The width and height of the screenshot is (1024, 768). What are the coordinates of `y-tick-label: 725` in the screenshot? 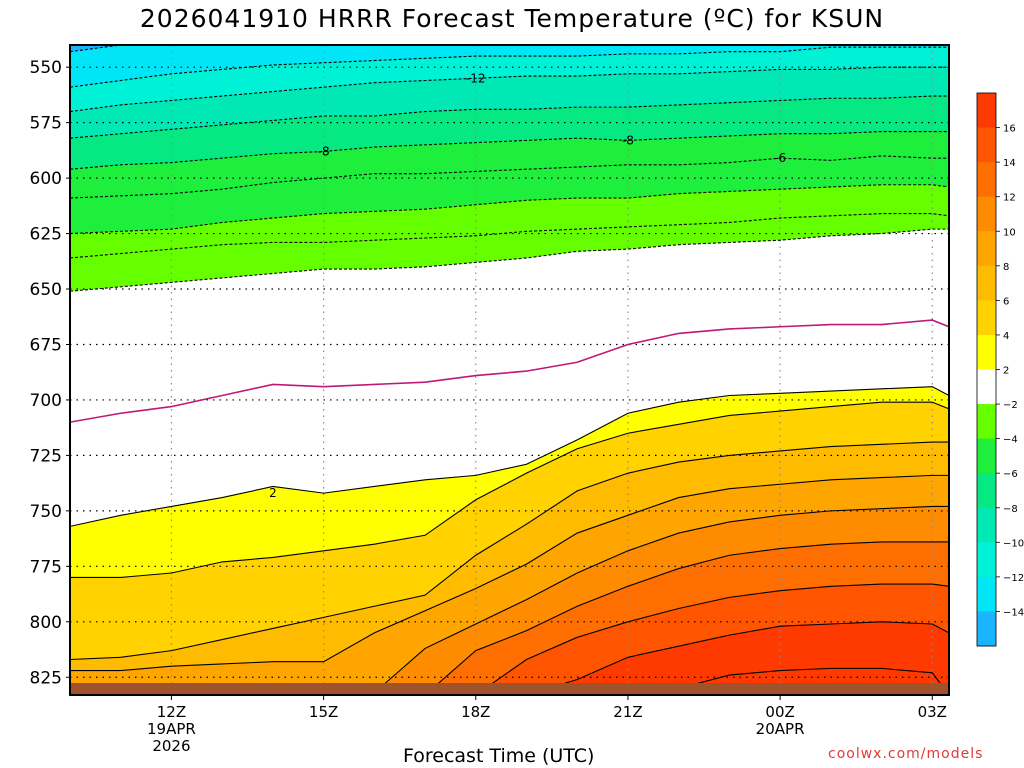 It's located at (46, 456).